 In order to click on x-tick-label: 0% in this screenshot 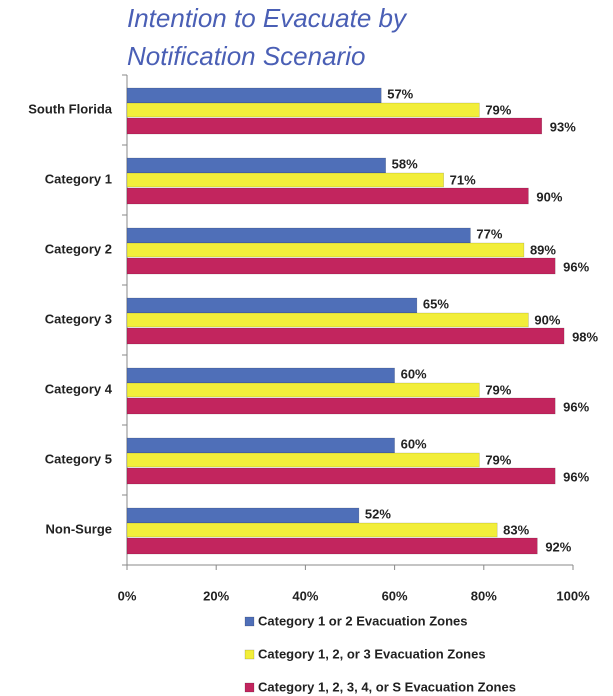, I will do `click(127, 595)`.